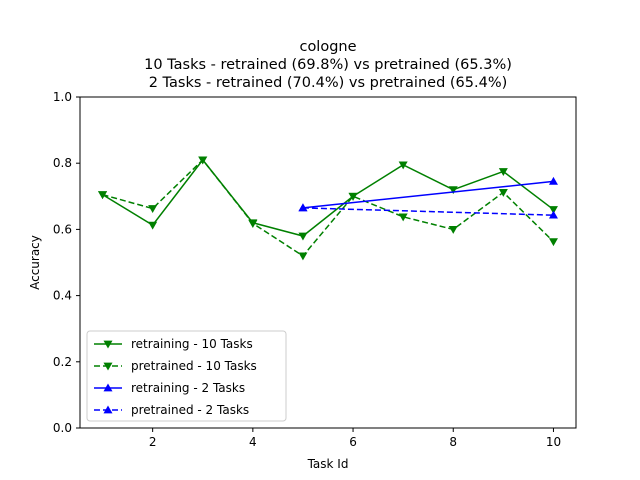 Image resolution: width=640 pixels, height=480 pixels. What do you see at coordinates (35, 262) in the screenshot?
I see `y-axis-label: Accuracy` at bounding box center [35, 262].